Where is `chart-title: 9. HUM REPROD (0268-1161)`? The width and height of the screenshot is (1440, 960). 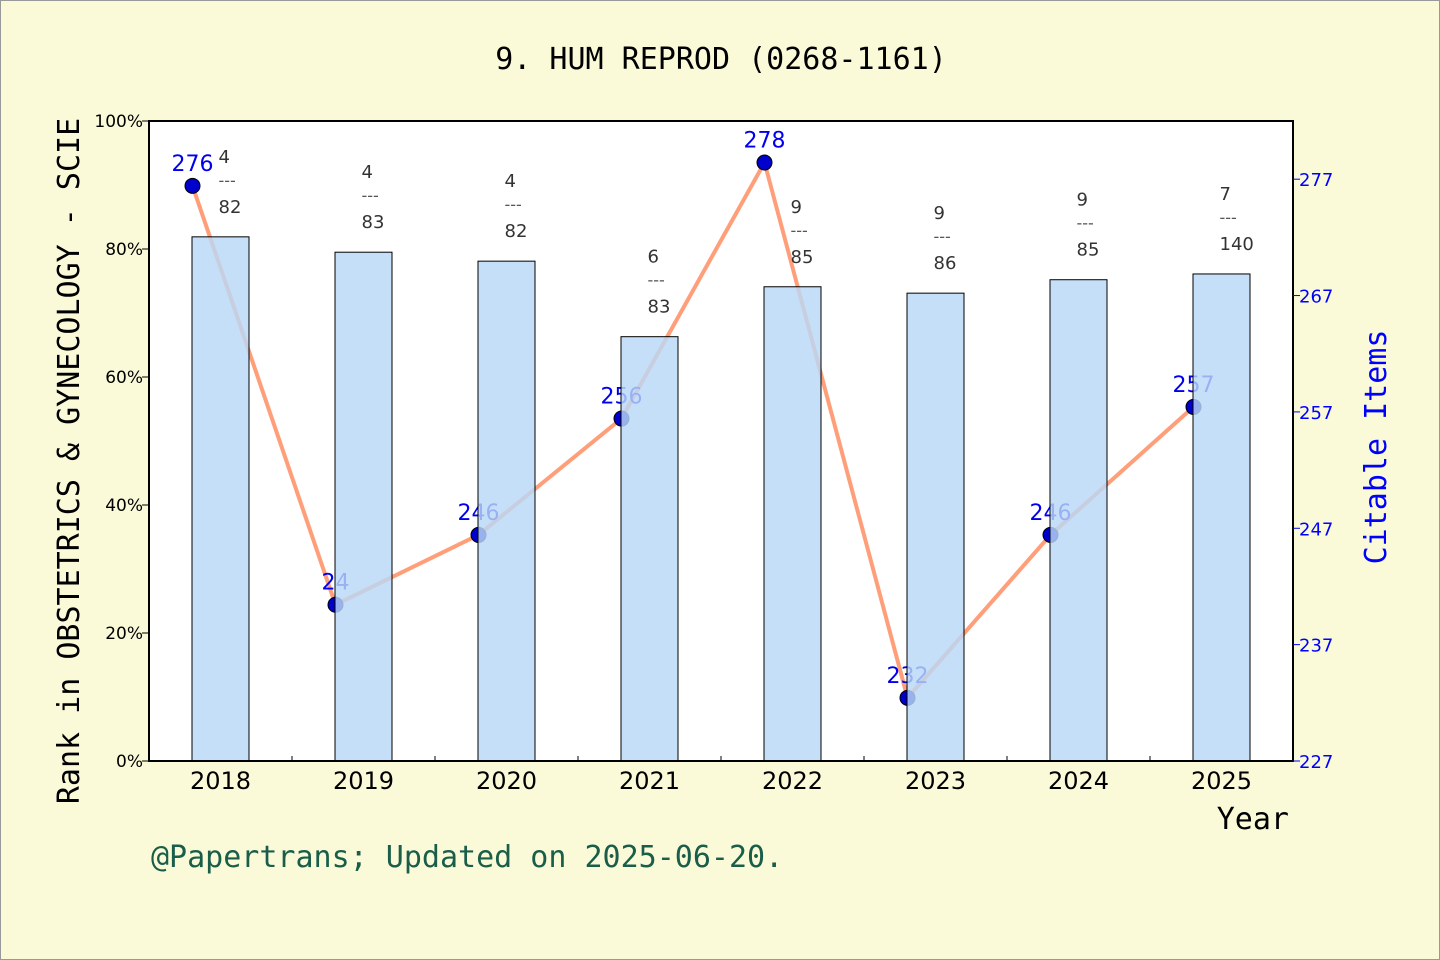 chart-title: 9. HUM REPROD (0268-1161) is located at coordinates (721, 59).